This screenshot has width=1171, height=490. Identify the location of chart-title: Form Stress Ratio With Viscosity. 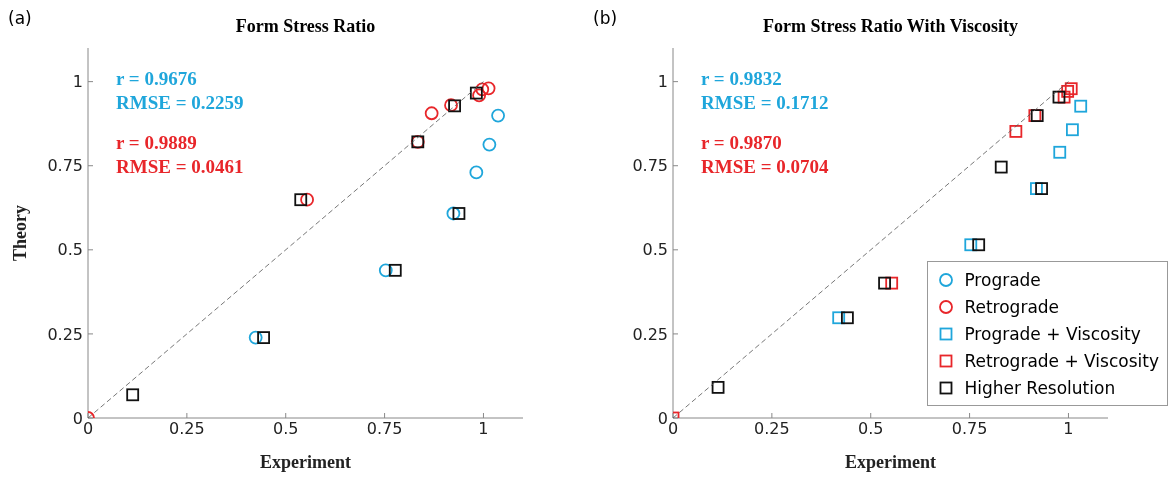
(890, 26).